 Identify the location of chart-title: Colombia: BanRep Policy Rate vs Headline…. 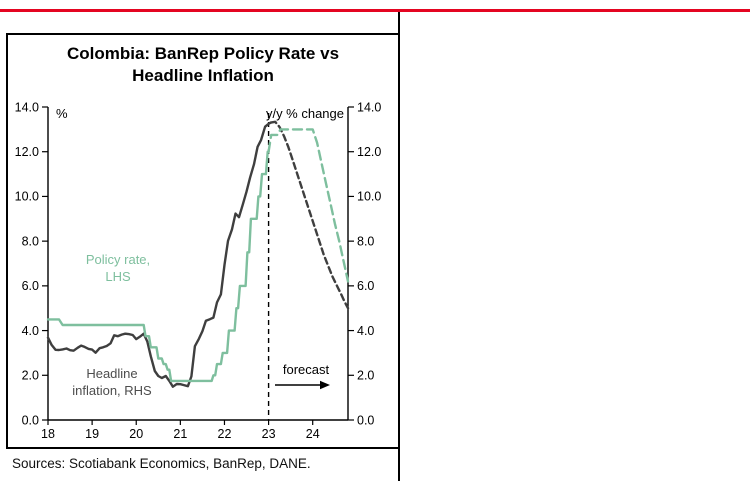
(203, 65).